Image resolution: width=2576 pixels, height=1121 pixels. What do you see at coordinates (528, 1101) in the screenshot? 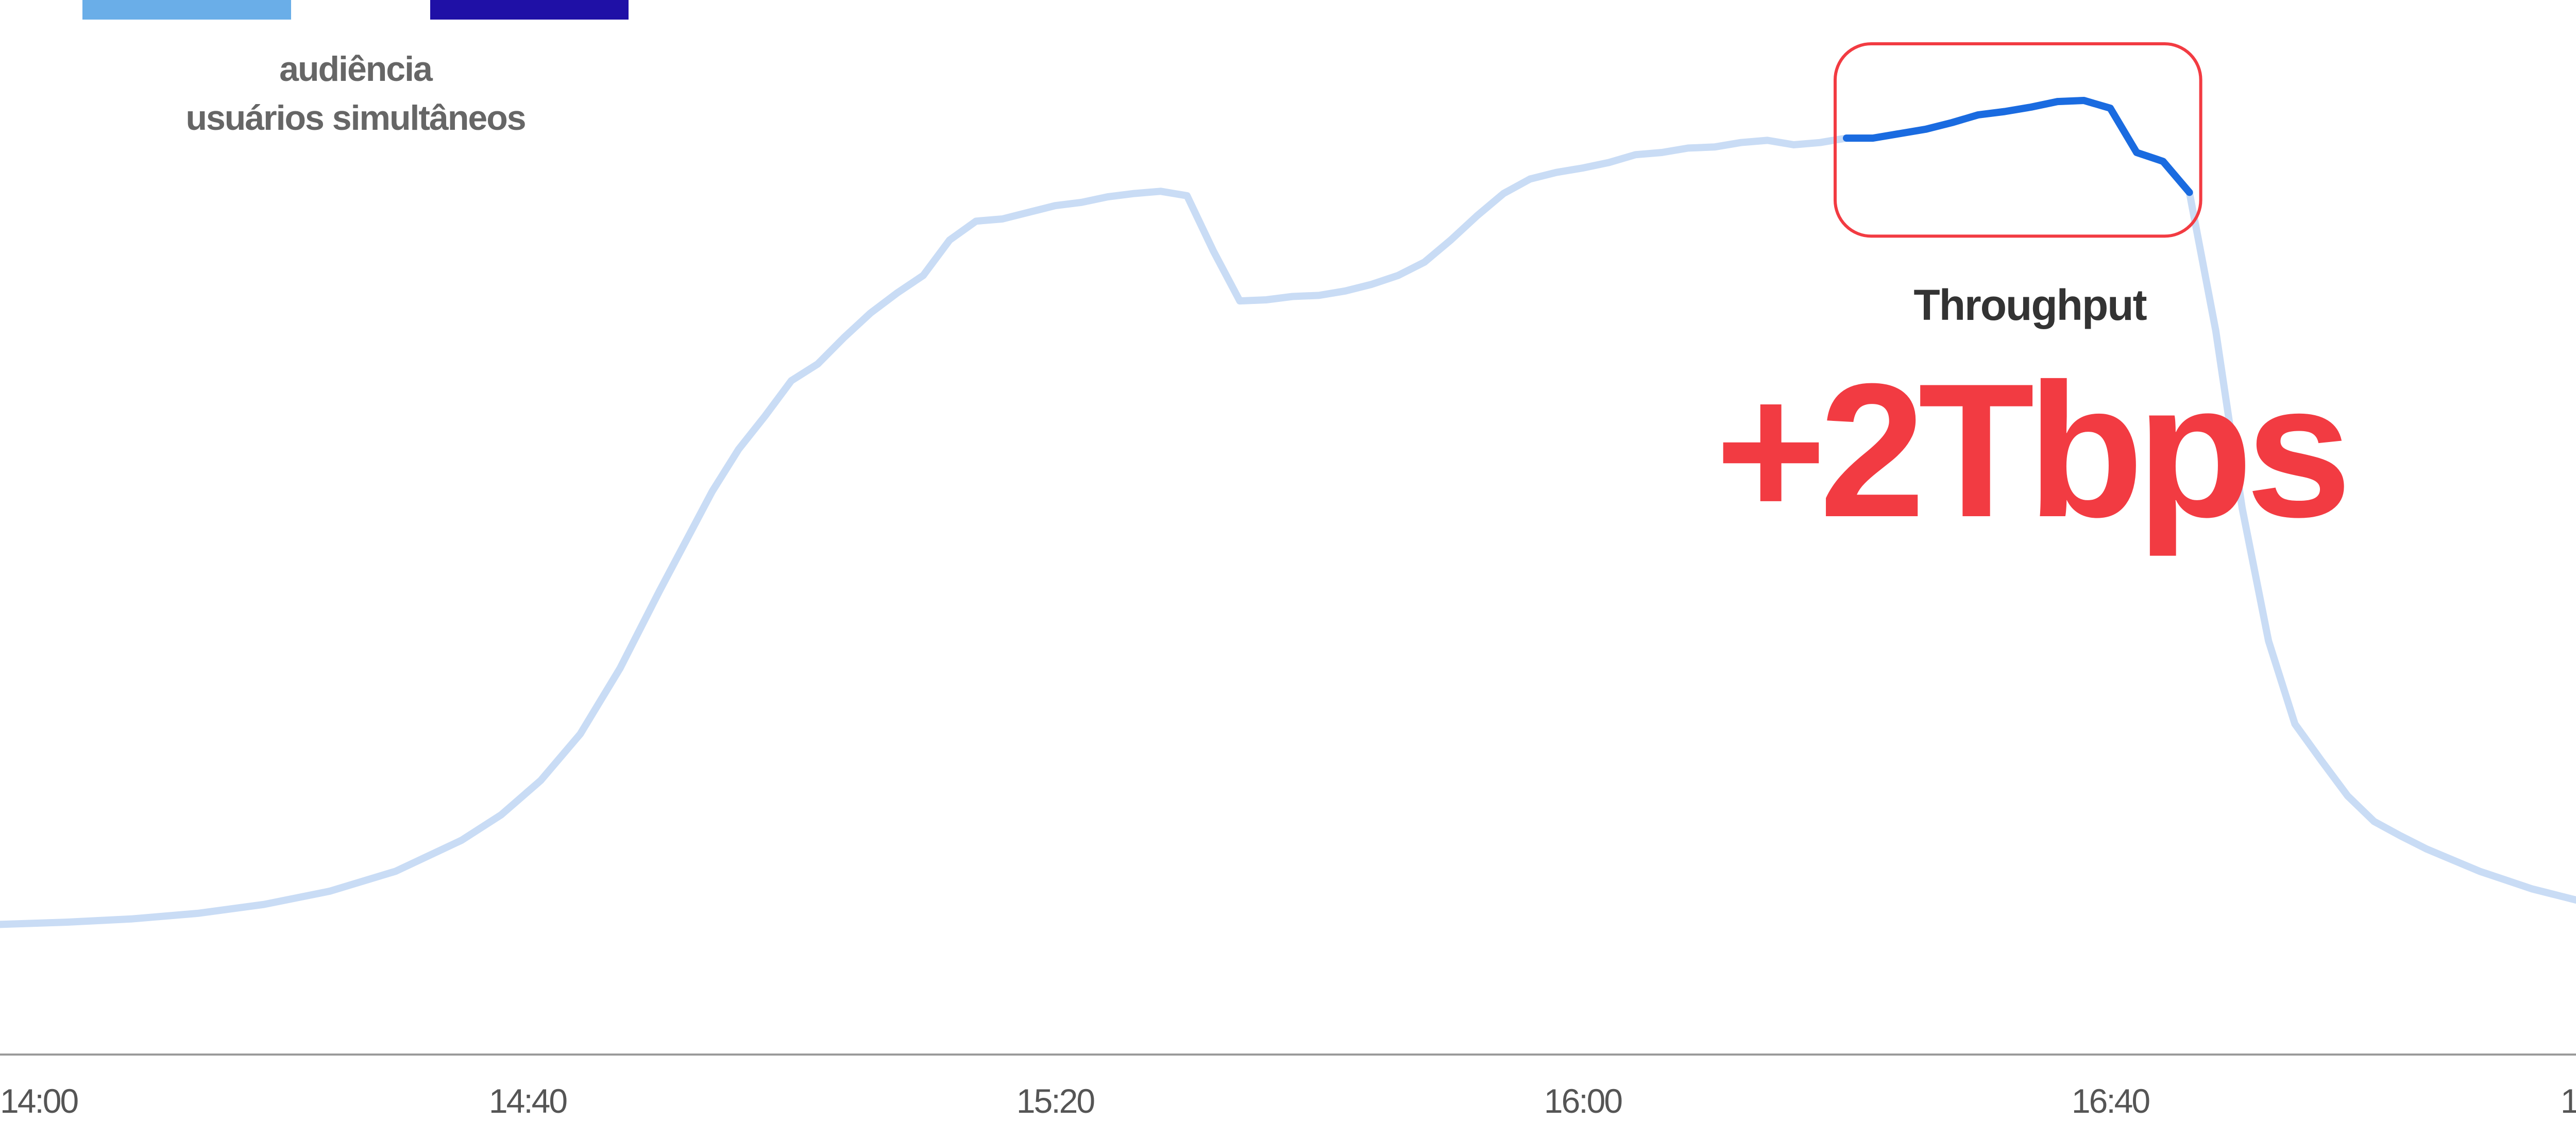
I see `x-tick-label: 14:40` at bounding box center [528, 1101].